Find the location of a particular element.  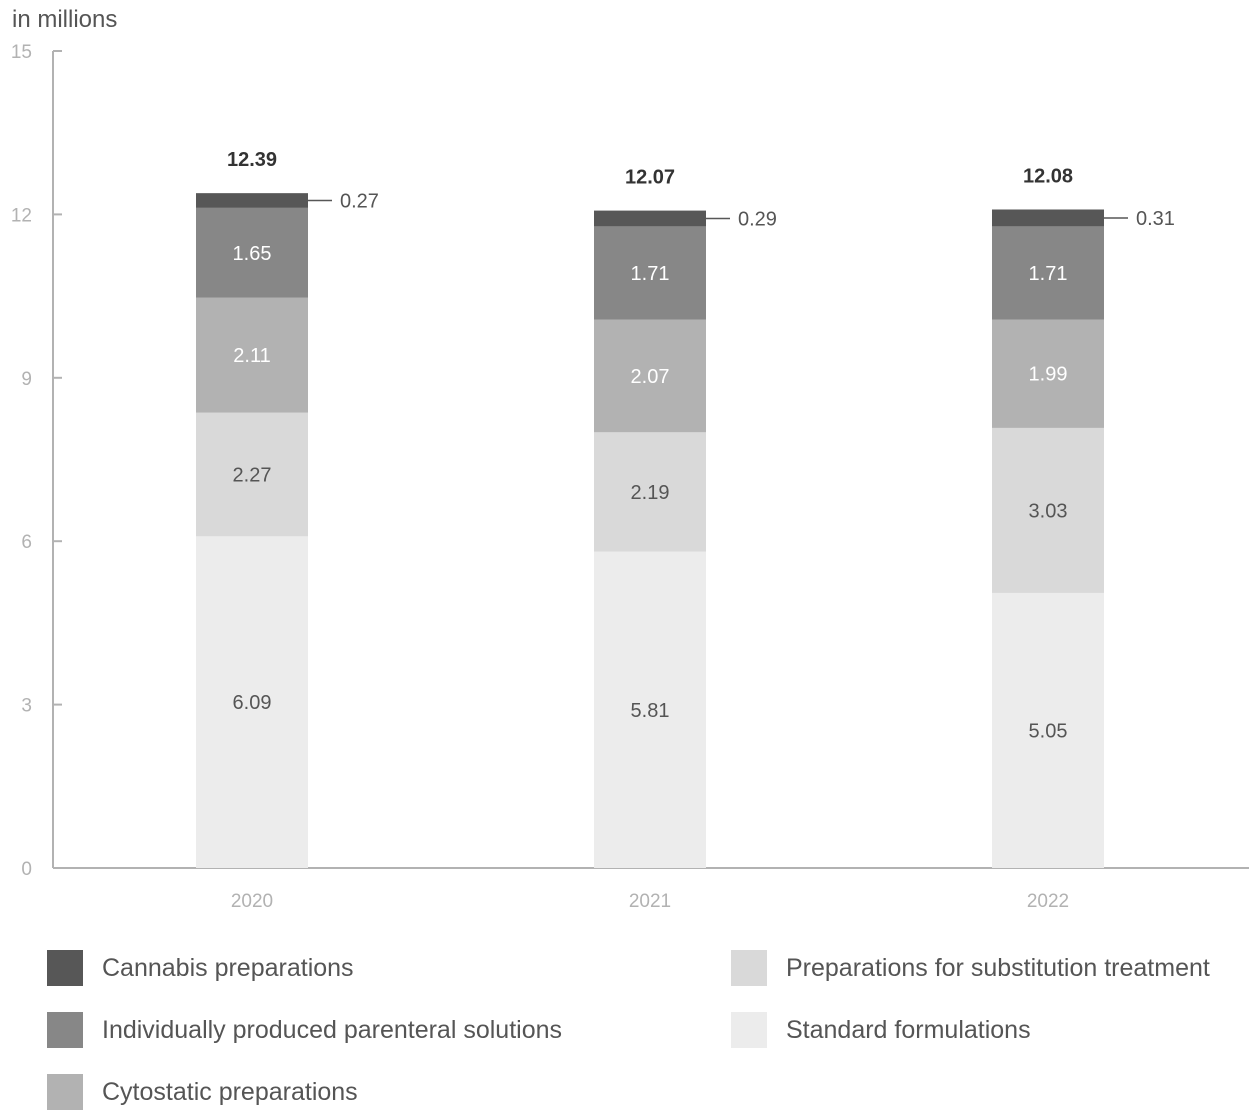

data-label: 1.99 is located at coordinates (1048, 375).